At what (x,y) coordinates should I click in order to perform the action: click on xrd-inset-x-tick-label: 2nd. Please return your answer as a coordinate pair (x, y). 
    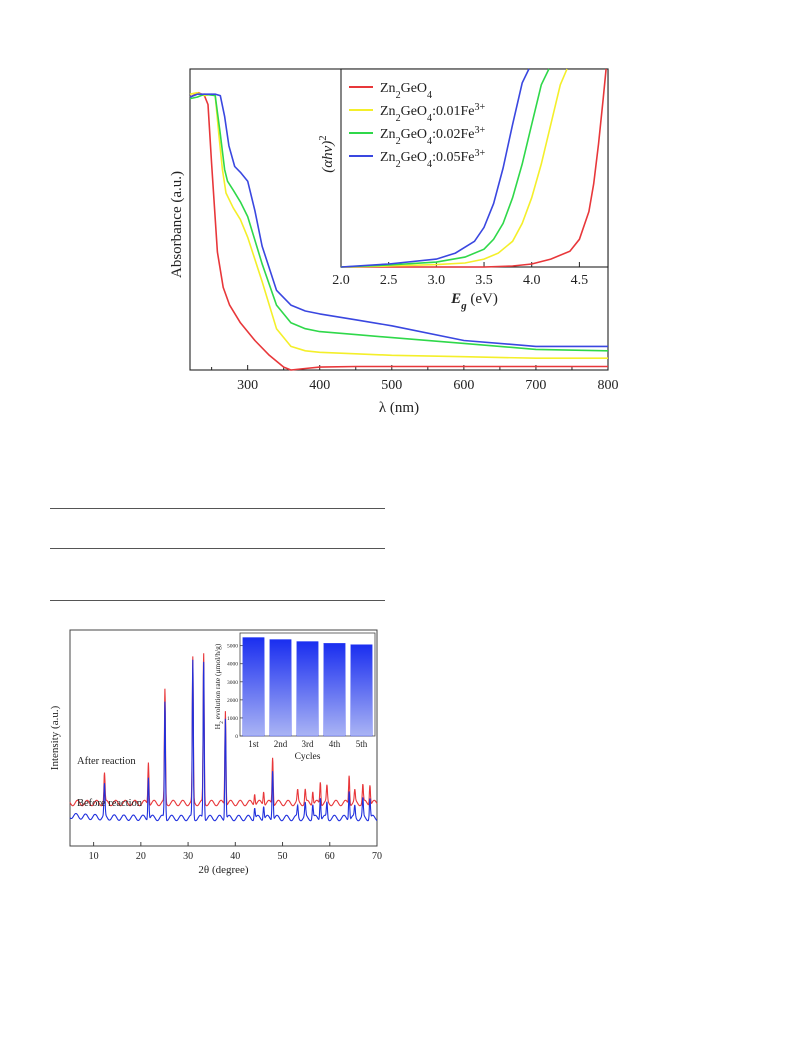
    Looking at the image, I should click on (281, 744).